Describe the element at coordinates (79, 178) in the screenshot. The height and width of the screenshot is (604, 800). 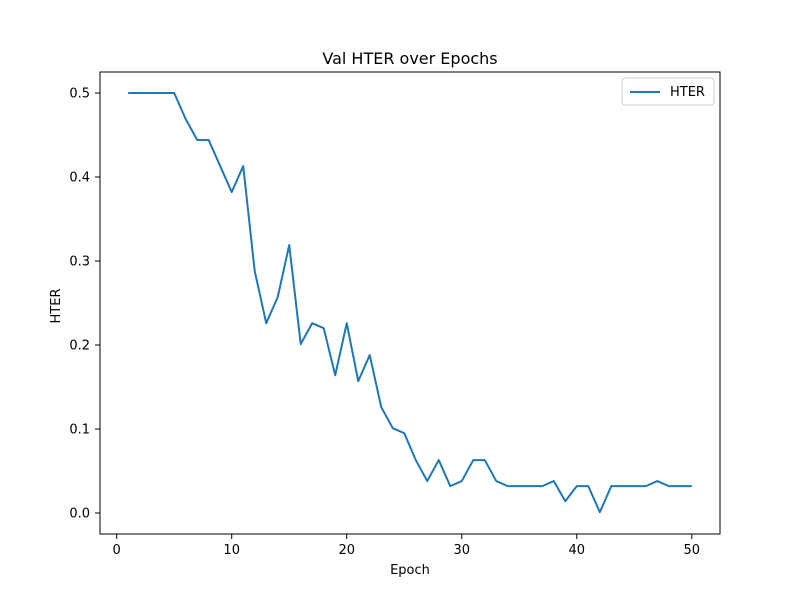
I see `y-tick-label: 0.4` at that location.